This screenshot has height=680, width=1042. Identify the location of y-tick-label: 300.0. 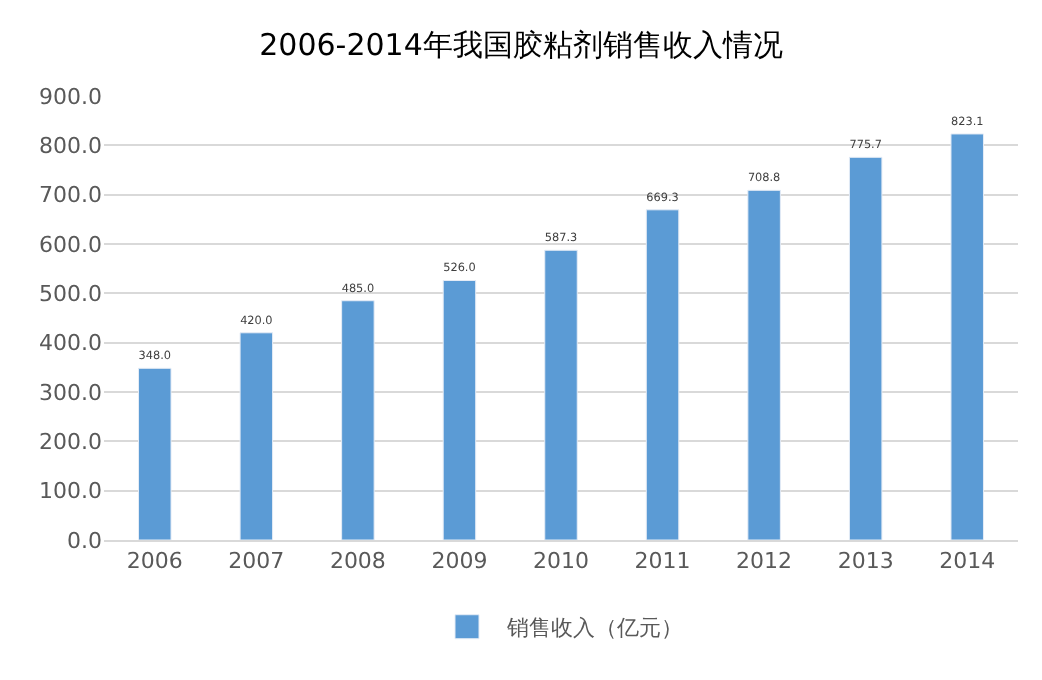
(70, 392).